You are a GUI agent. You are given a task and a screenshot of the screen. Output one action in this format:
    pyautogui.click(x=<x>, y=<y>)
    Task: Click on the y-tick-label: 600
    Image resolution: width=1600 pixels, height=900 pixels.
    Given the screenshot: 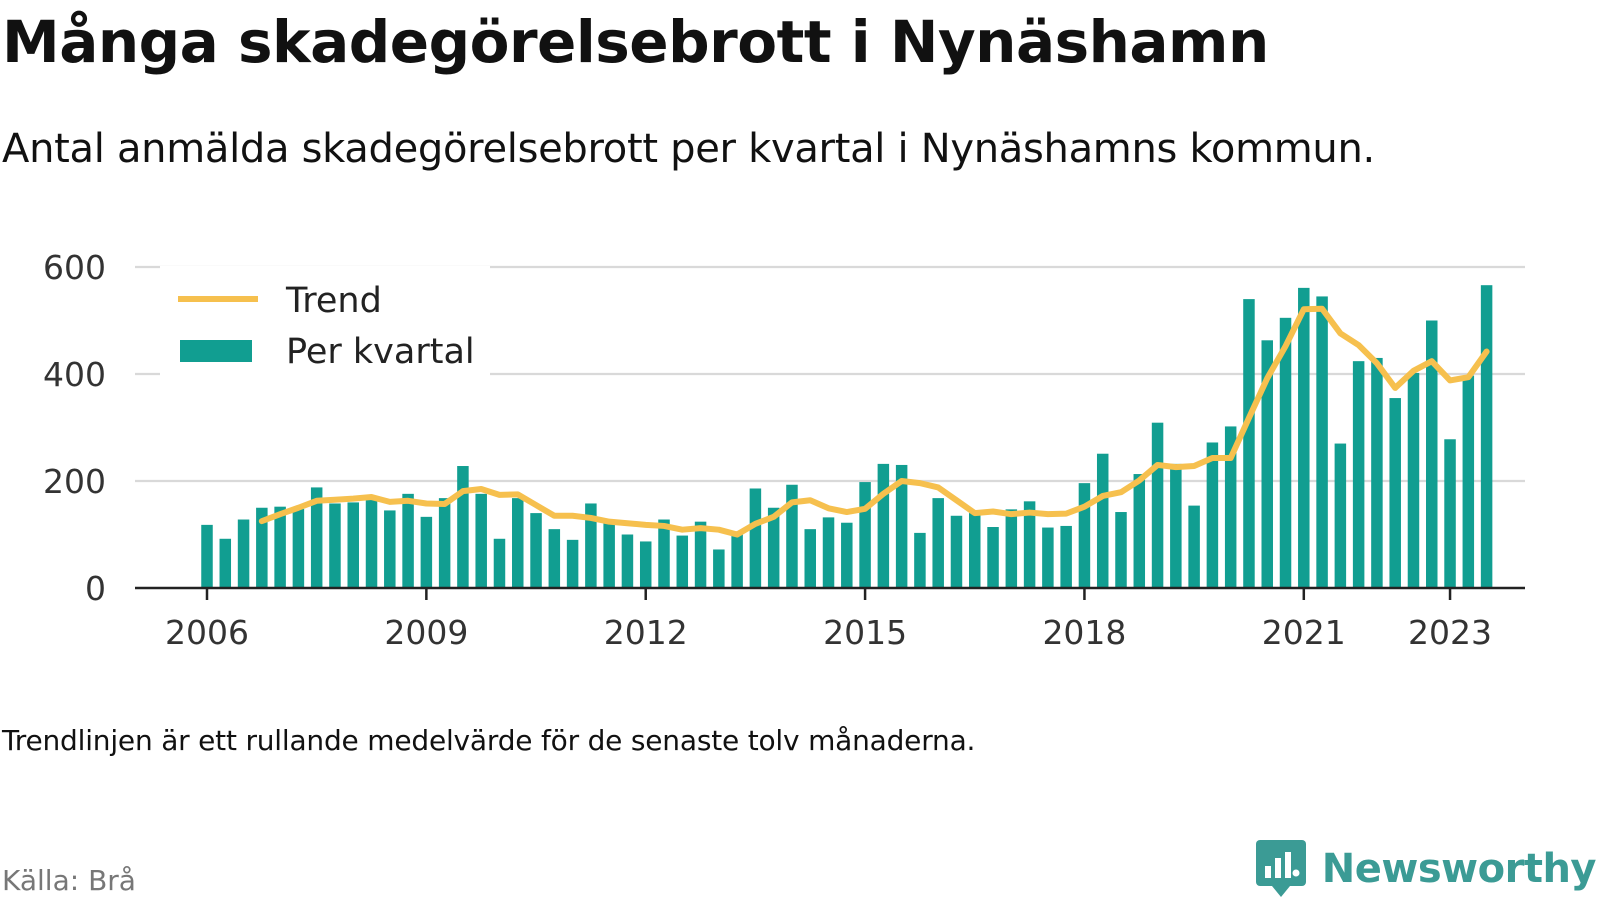 What is the action you would take?
    pyautogui.click(x=74, y=267)
    